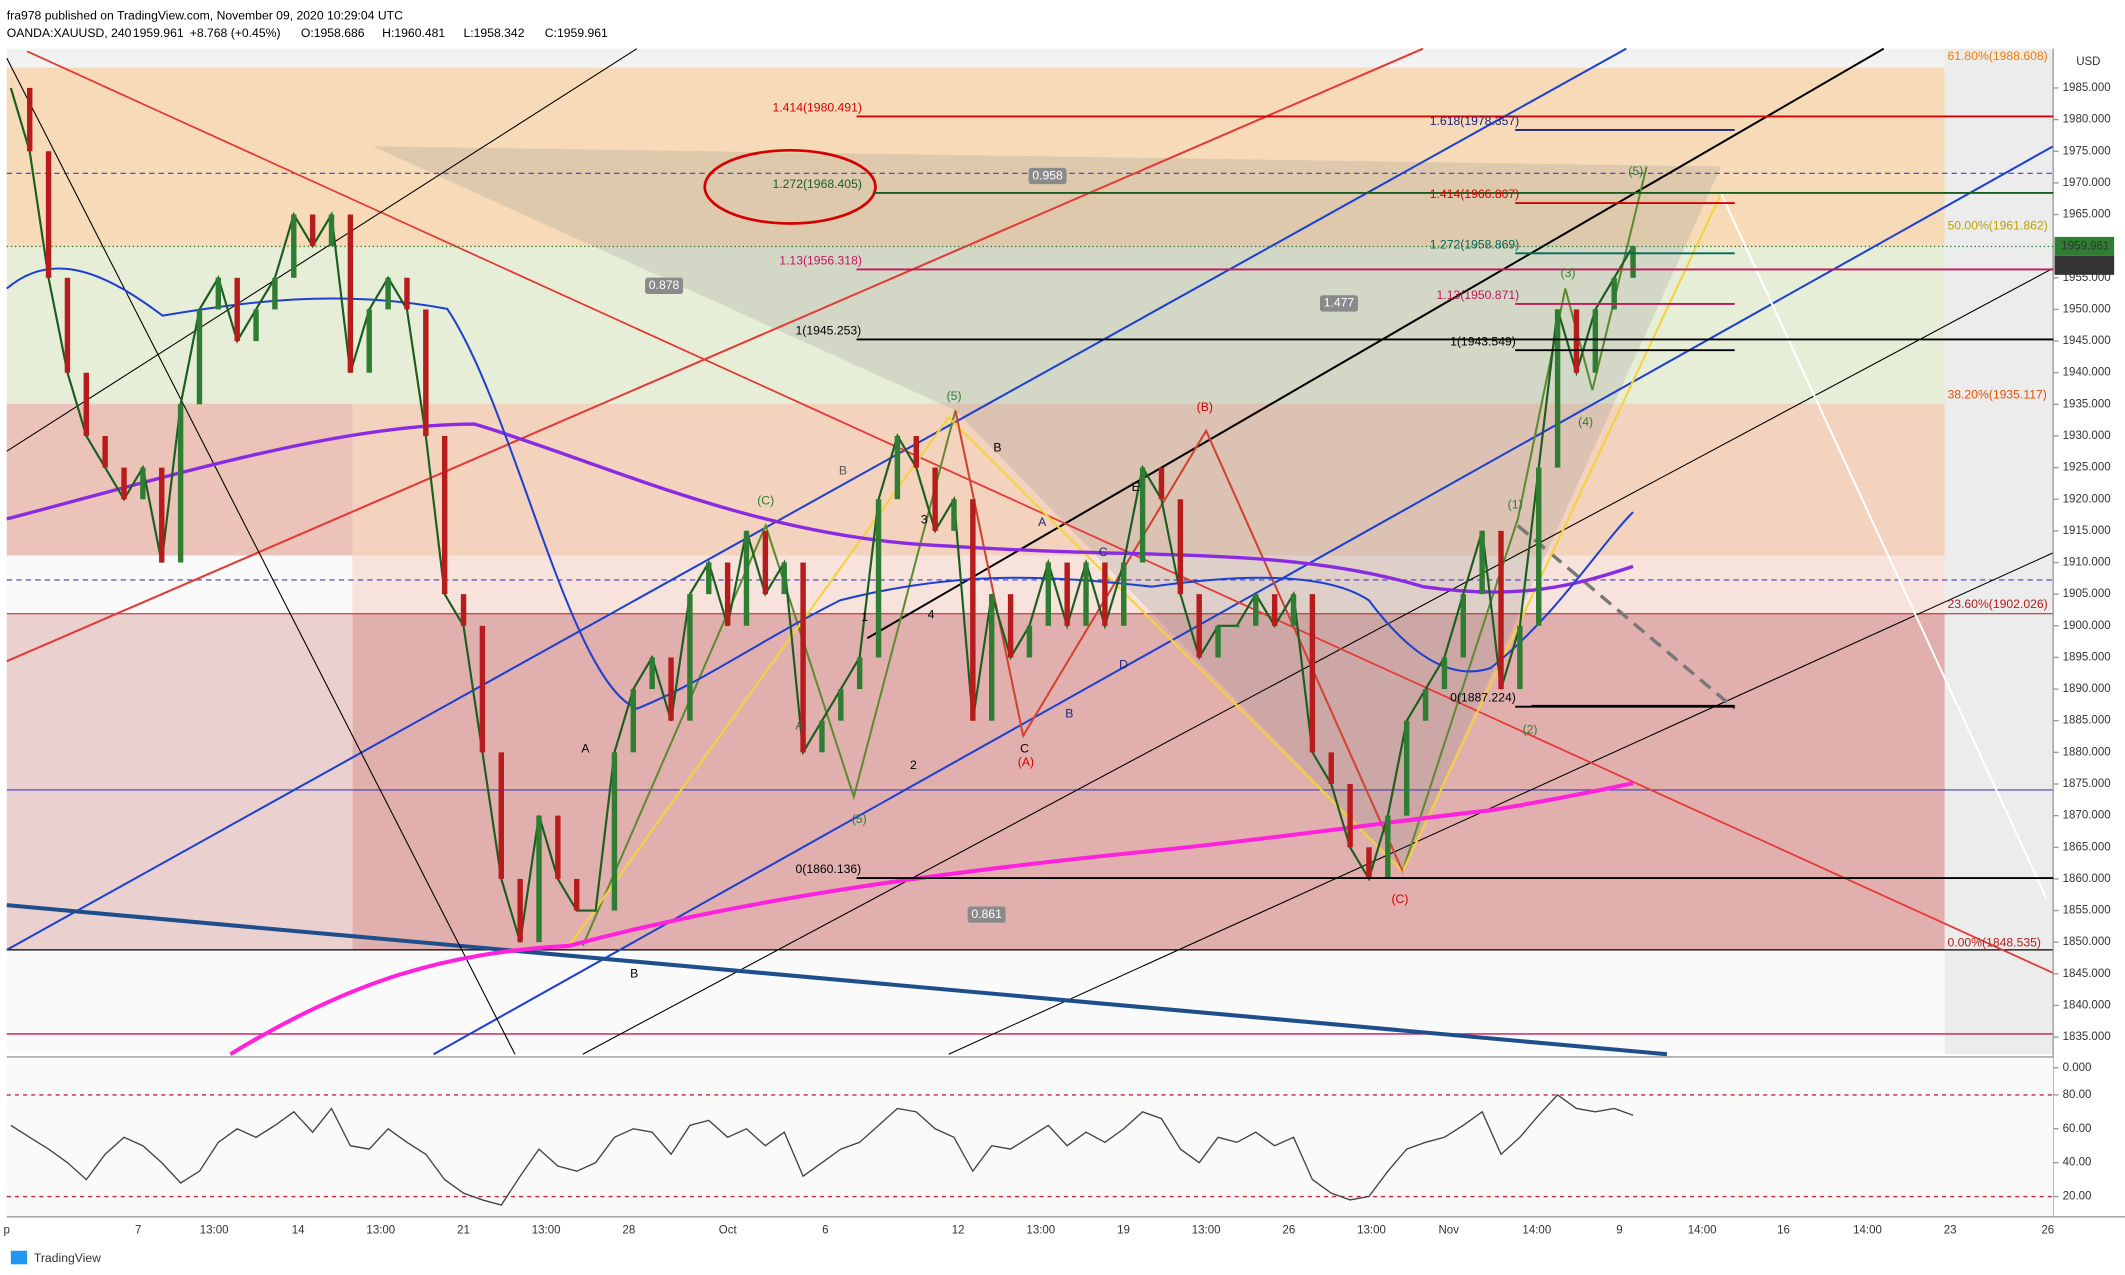 This screenshot has height=1275, width=2125. What do you see at coordinates (2087, 215) in the screenshot?
I see `price-tick-label: 1965.000` at bounding box center [2087, 215].